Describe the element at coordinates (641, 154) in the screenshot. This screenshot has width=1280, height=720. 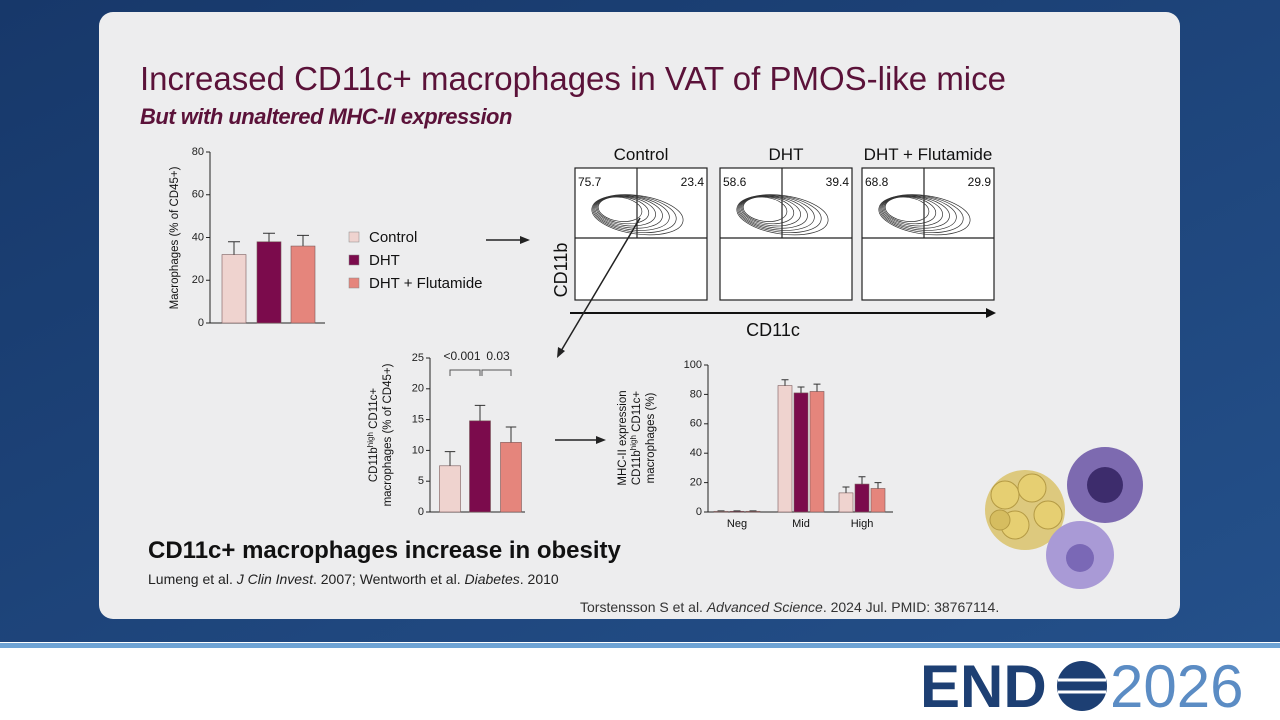
I see `panel-label: Control` at that location.